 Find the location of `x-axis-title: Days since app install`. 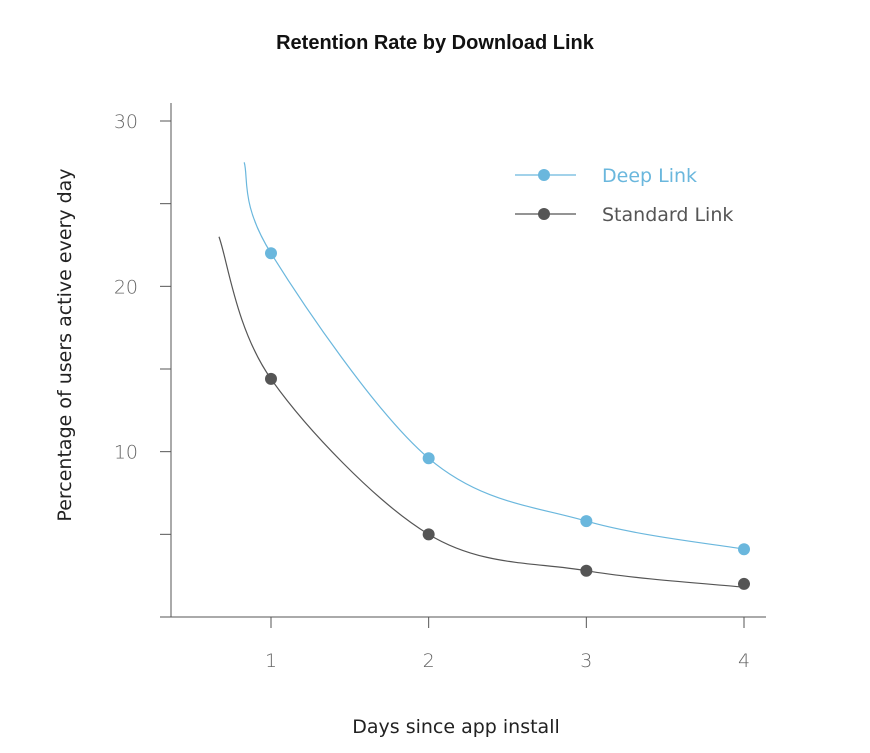

x-axis-title: Days since app install is located at coordinates (456, 727).